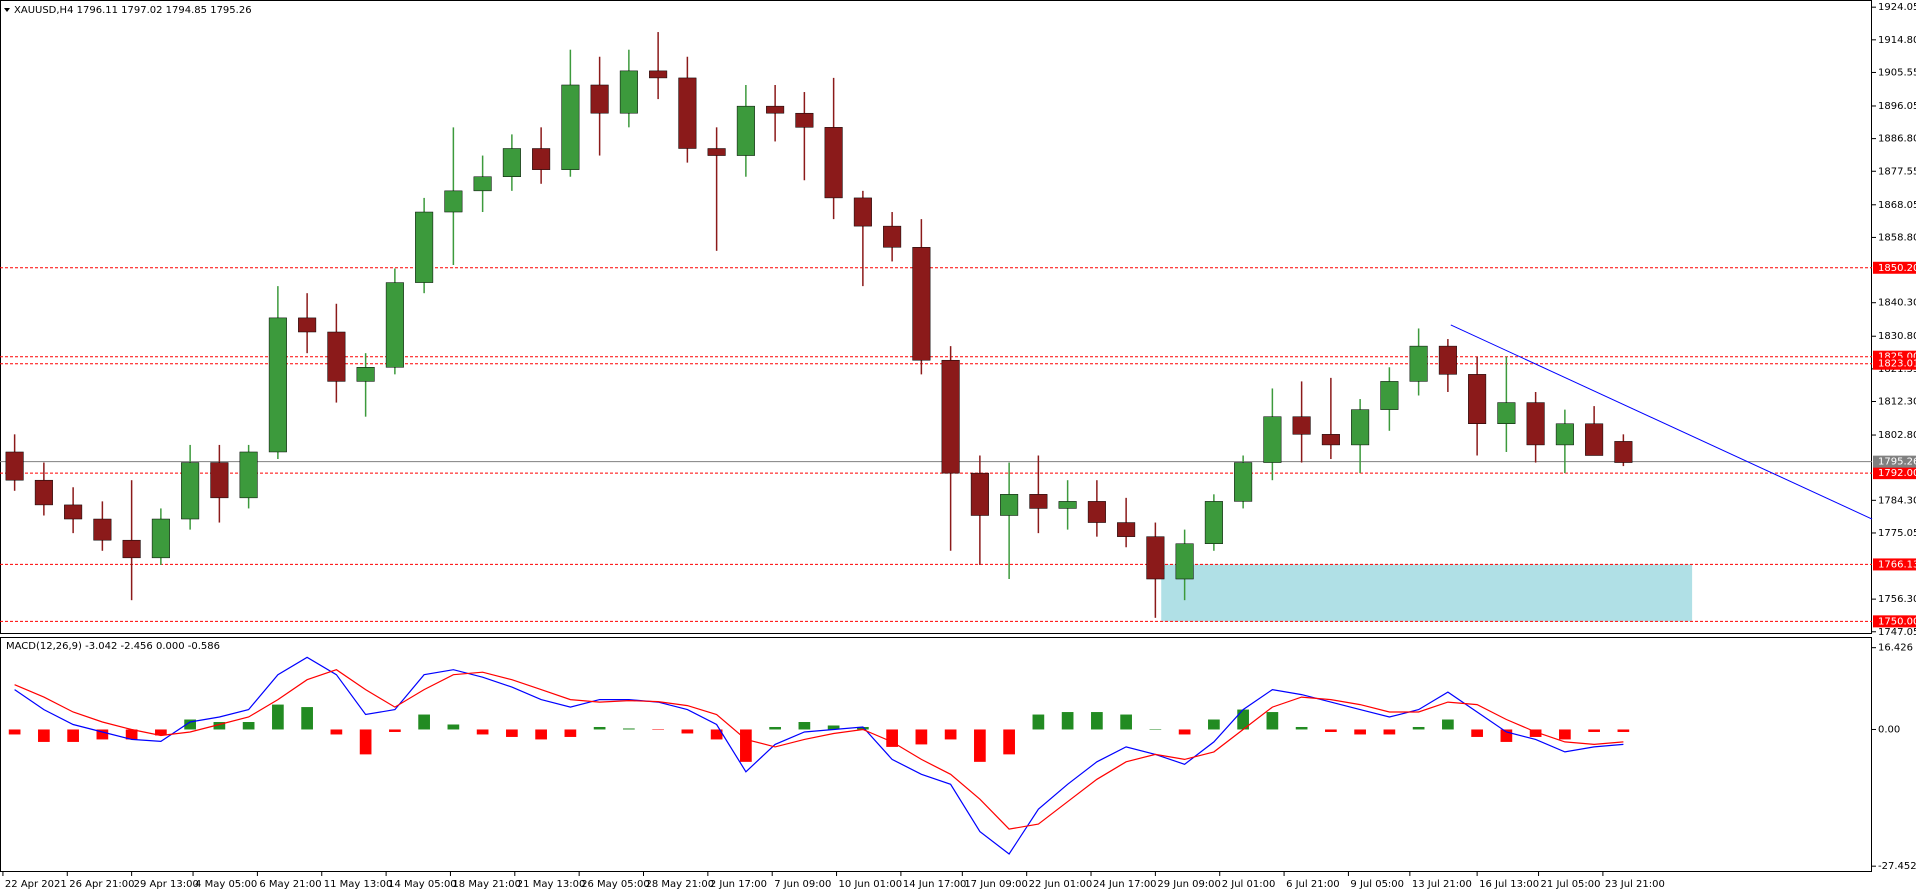 The image size is (1916, 896). I want to click on y-tick-label: 1858.80, so click(1897, 237).